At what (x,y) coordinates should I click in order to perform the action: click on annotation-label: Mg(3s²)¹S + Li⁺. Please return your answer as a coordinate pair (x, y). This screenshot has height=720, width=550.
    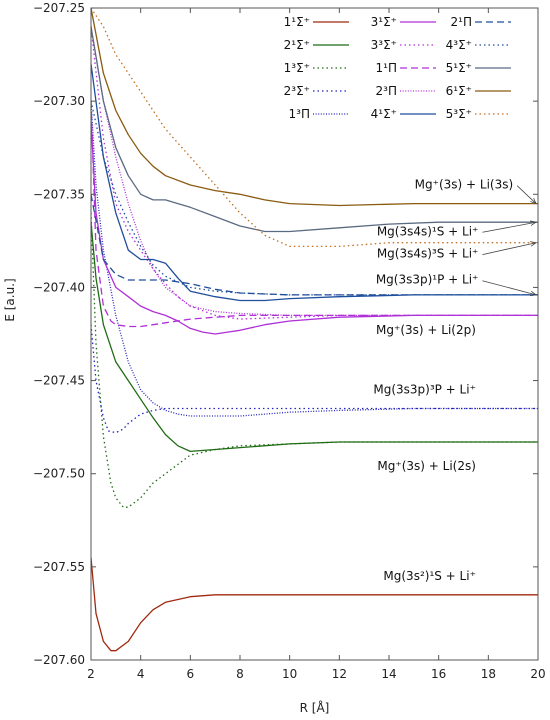
    Looking at the image, I should click on (429, 576).